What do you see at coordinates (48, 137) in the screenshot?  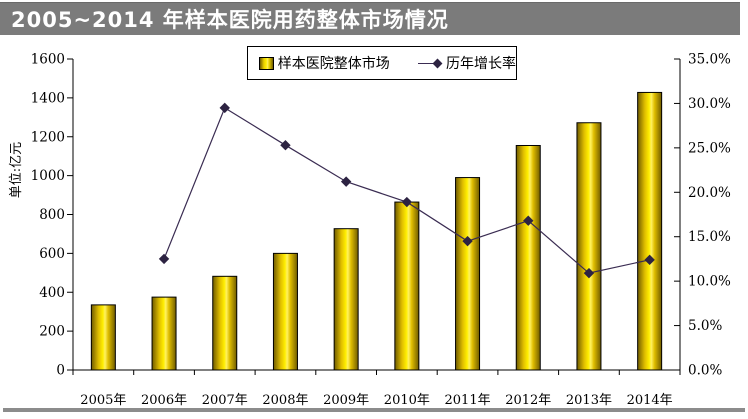 I see `left-axis-tick-label: 1200` at bounding box center [48, 137].